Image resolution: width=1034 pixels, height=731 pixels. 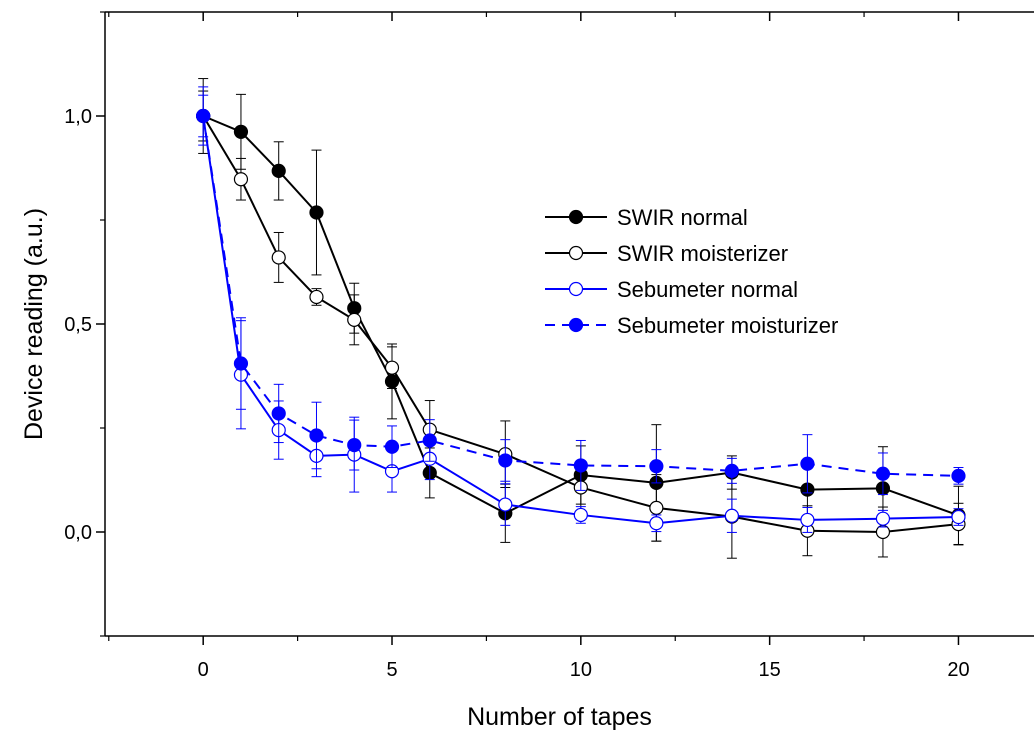 What do you see at coordinates (702, 253) in the screenshot?
I see `legend-label: SWIR moisterizer` at bounding box center [702, 253].